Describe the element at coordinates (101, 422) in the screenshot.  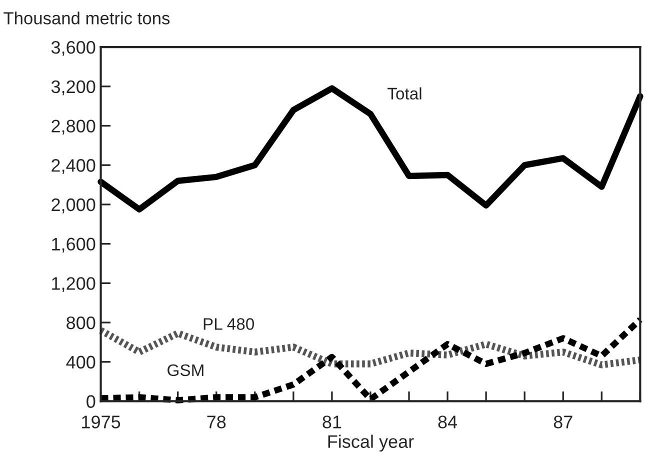
I see `x-tick-label: 1975` at that location.